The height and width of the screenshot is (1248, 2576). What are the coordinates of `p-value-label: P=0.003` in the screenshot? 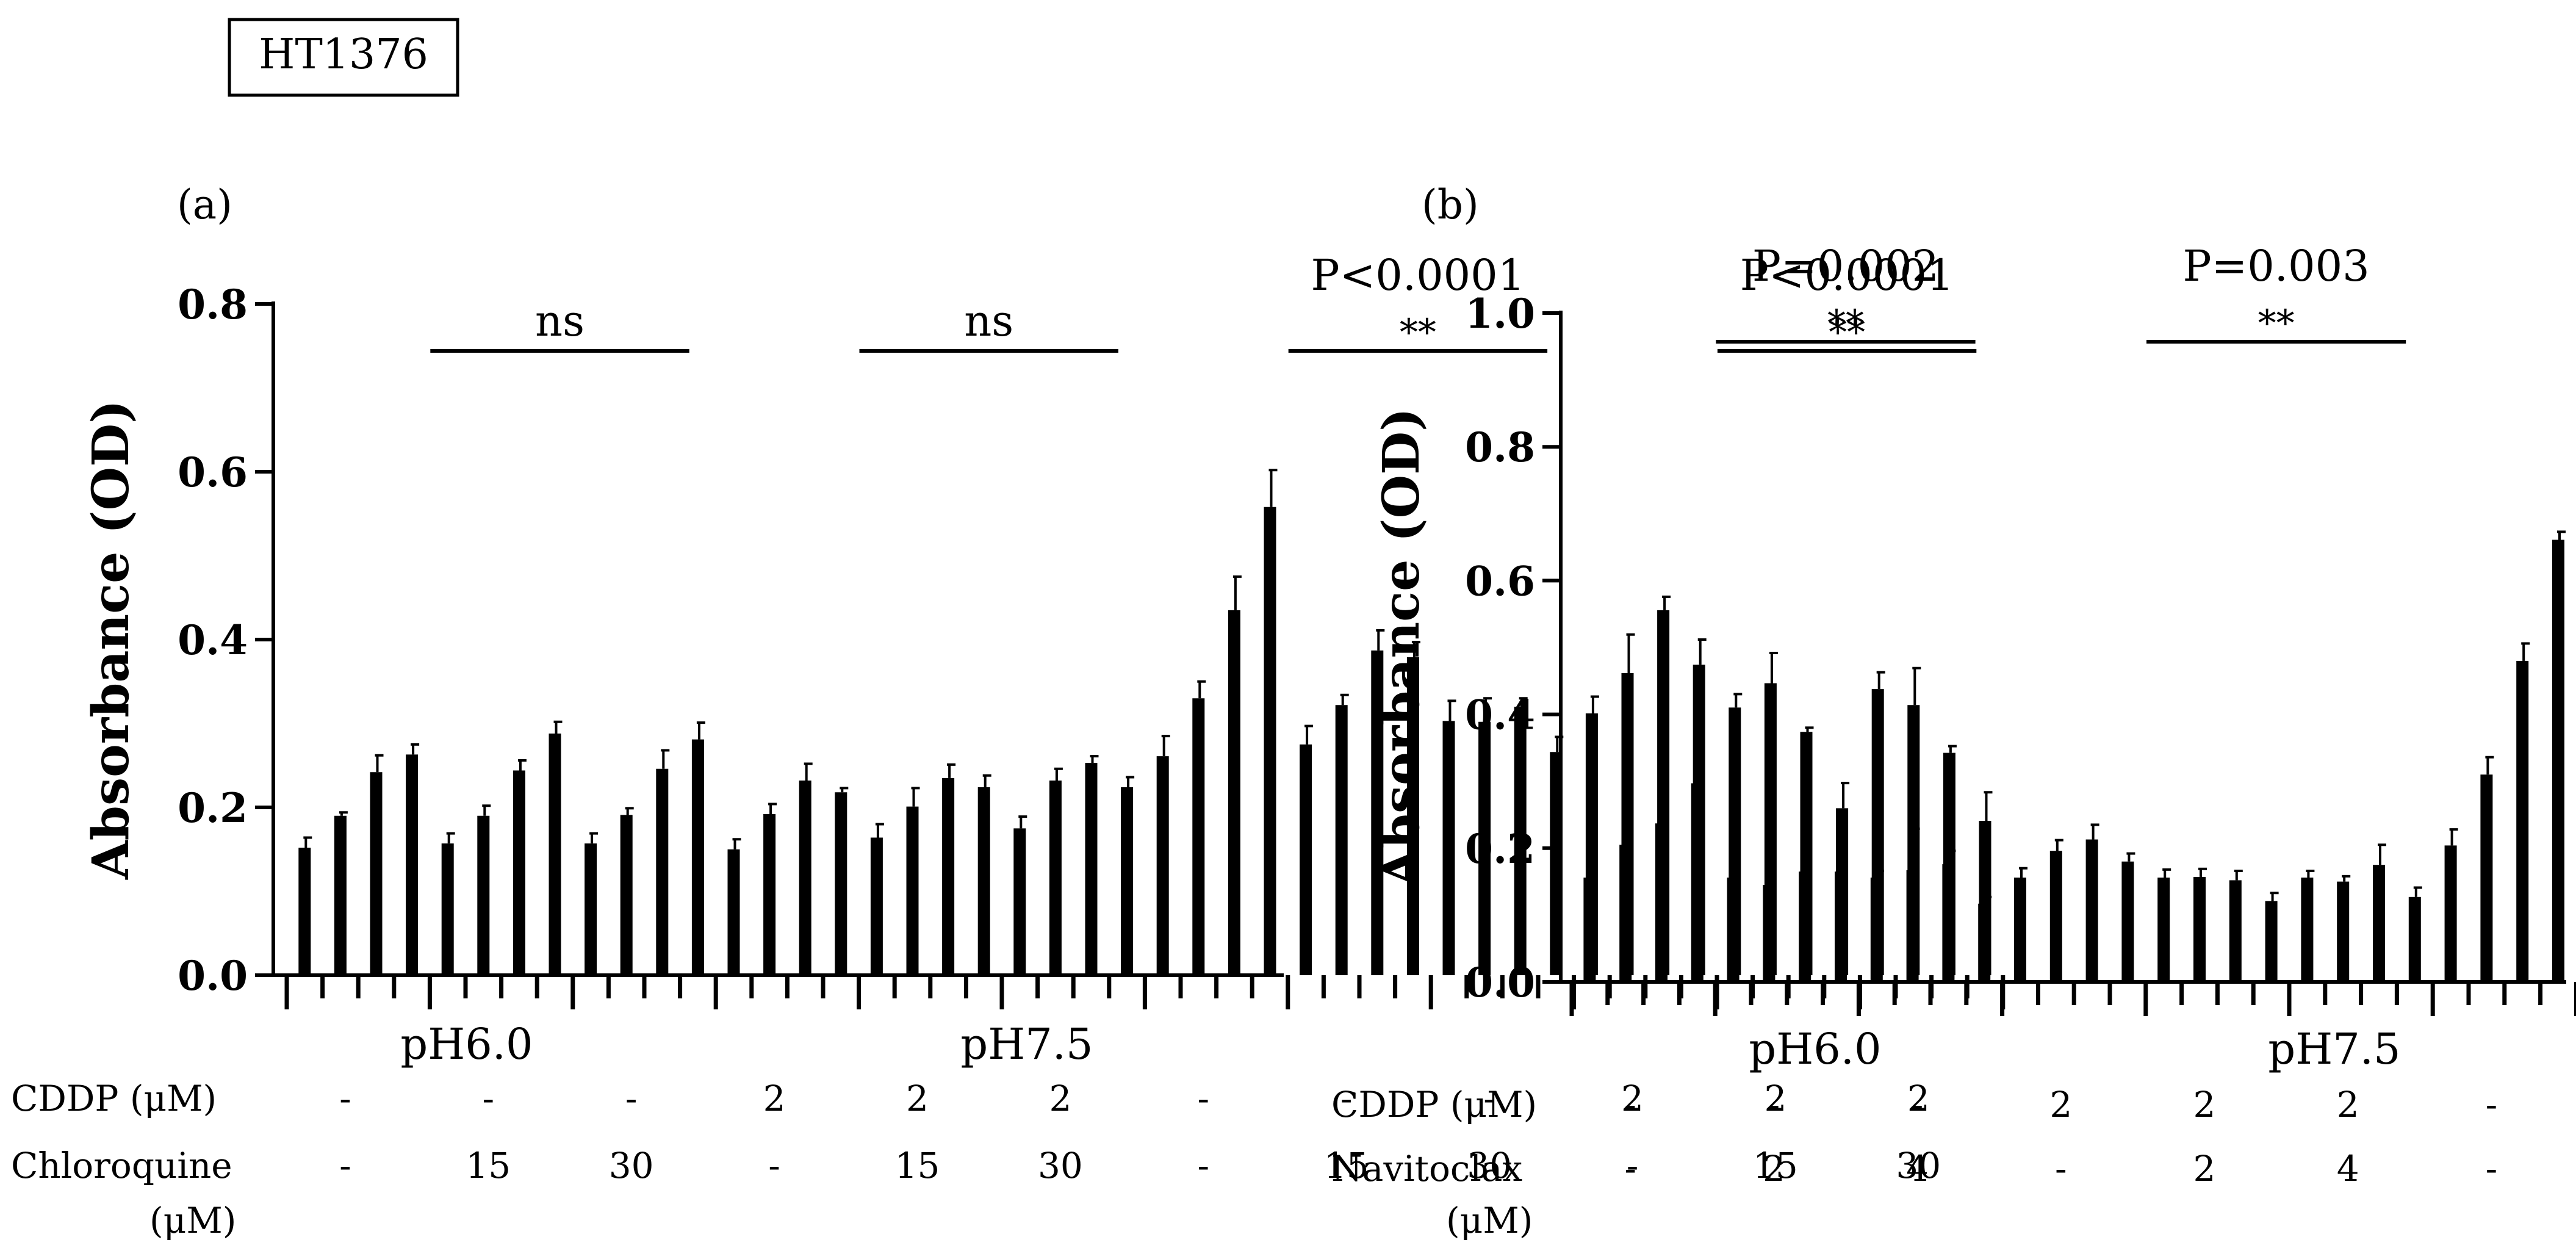 It's located at (2276, 266).